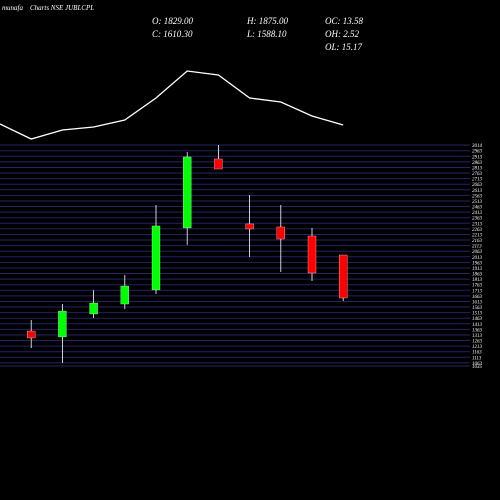  What do you see at coordinates (477, 364) in the screenshot?
I see `y-tick-label: 1063` at bounding box center [477, 364].